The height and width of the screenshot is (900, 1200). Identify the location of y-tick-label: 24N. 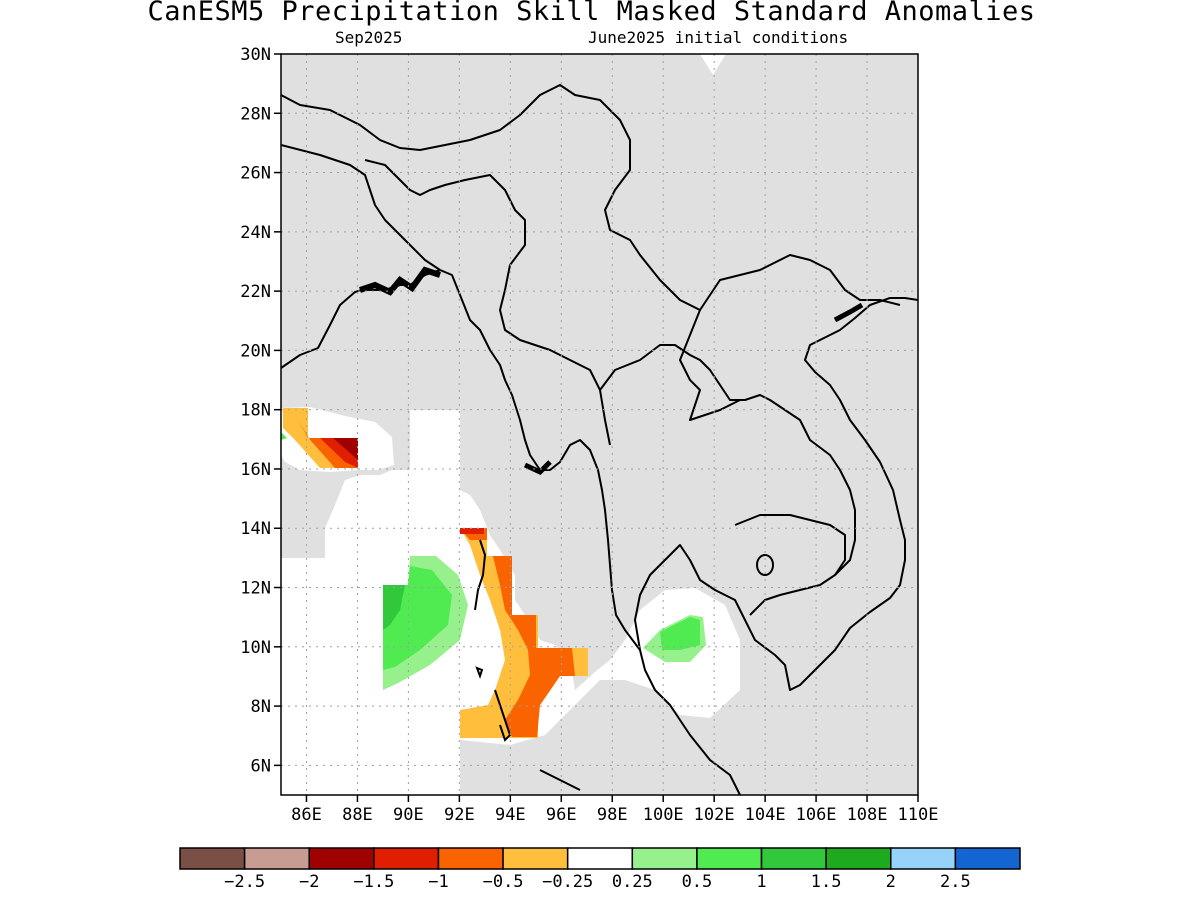
(255, 233).